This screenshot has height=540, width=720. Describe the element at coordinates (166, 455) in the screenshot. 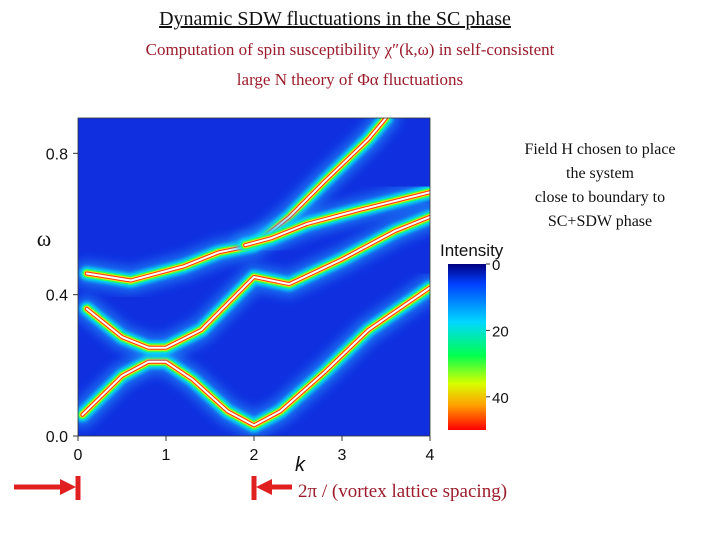

I see `x-tick-label: 1` at that location.